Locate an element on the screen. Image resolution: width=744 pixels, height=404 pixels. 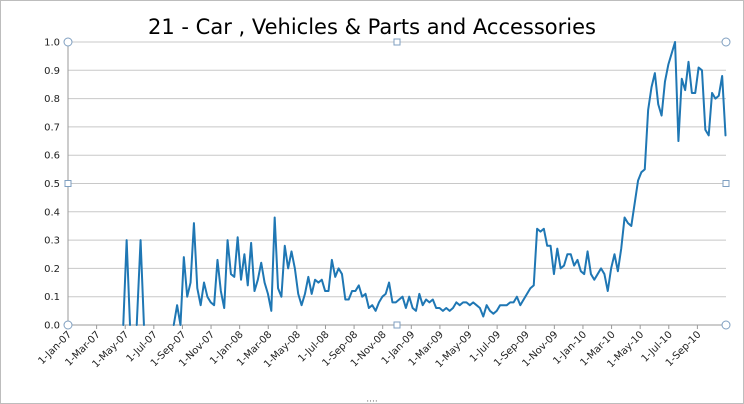
y-tick-label: 0.1 is located at coordinates (52, 297).